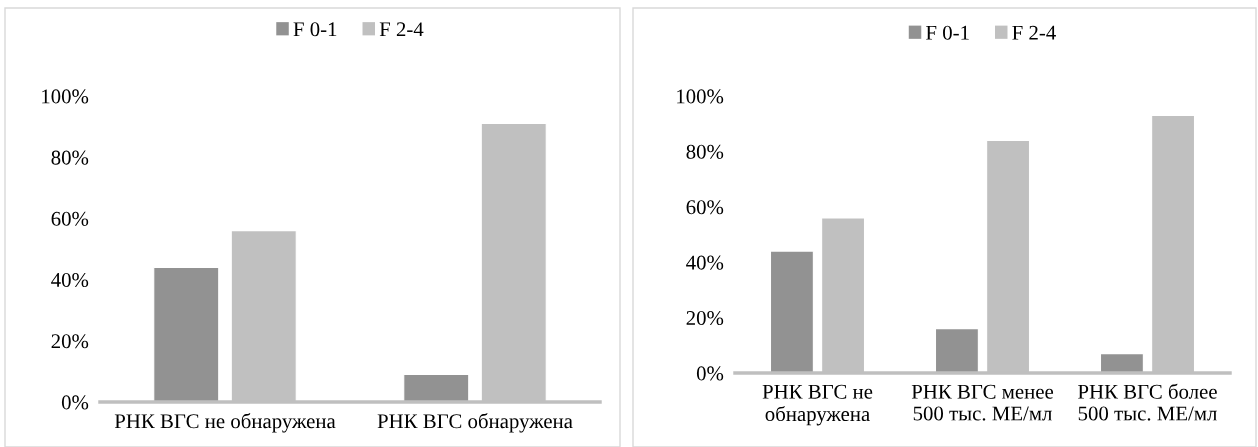 The width and height of the screenshot is (1258, 447). What do you see at coordinates (982, 402) in the screenshot?
I see `x-tick-label: РНК ВГС менее 500 тыс. МЕ/мл` at bounding box center [982, 402].